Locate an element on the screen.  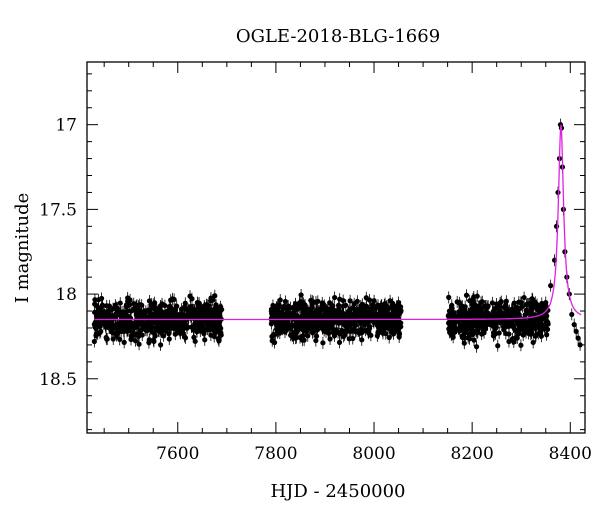
chart-title: OGLE-2018-BLG-1669 is located at coordinates (338, 36).